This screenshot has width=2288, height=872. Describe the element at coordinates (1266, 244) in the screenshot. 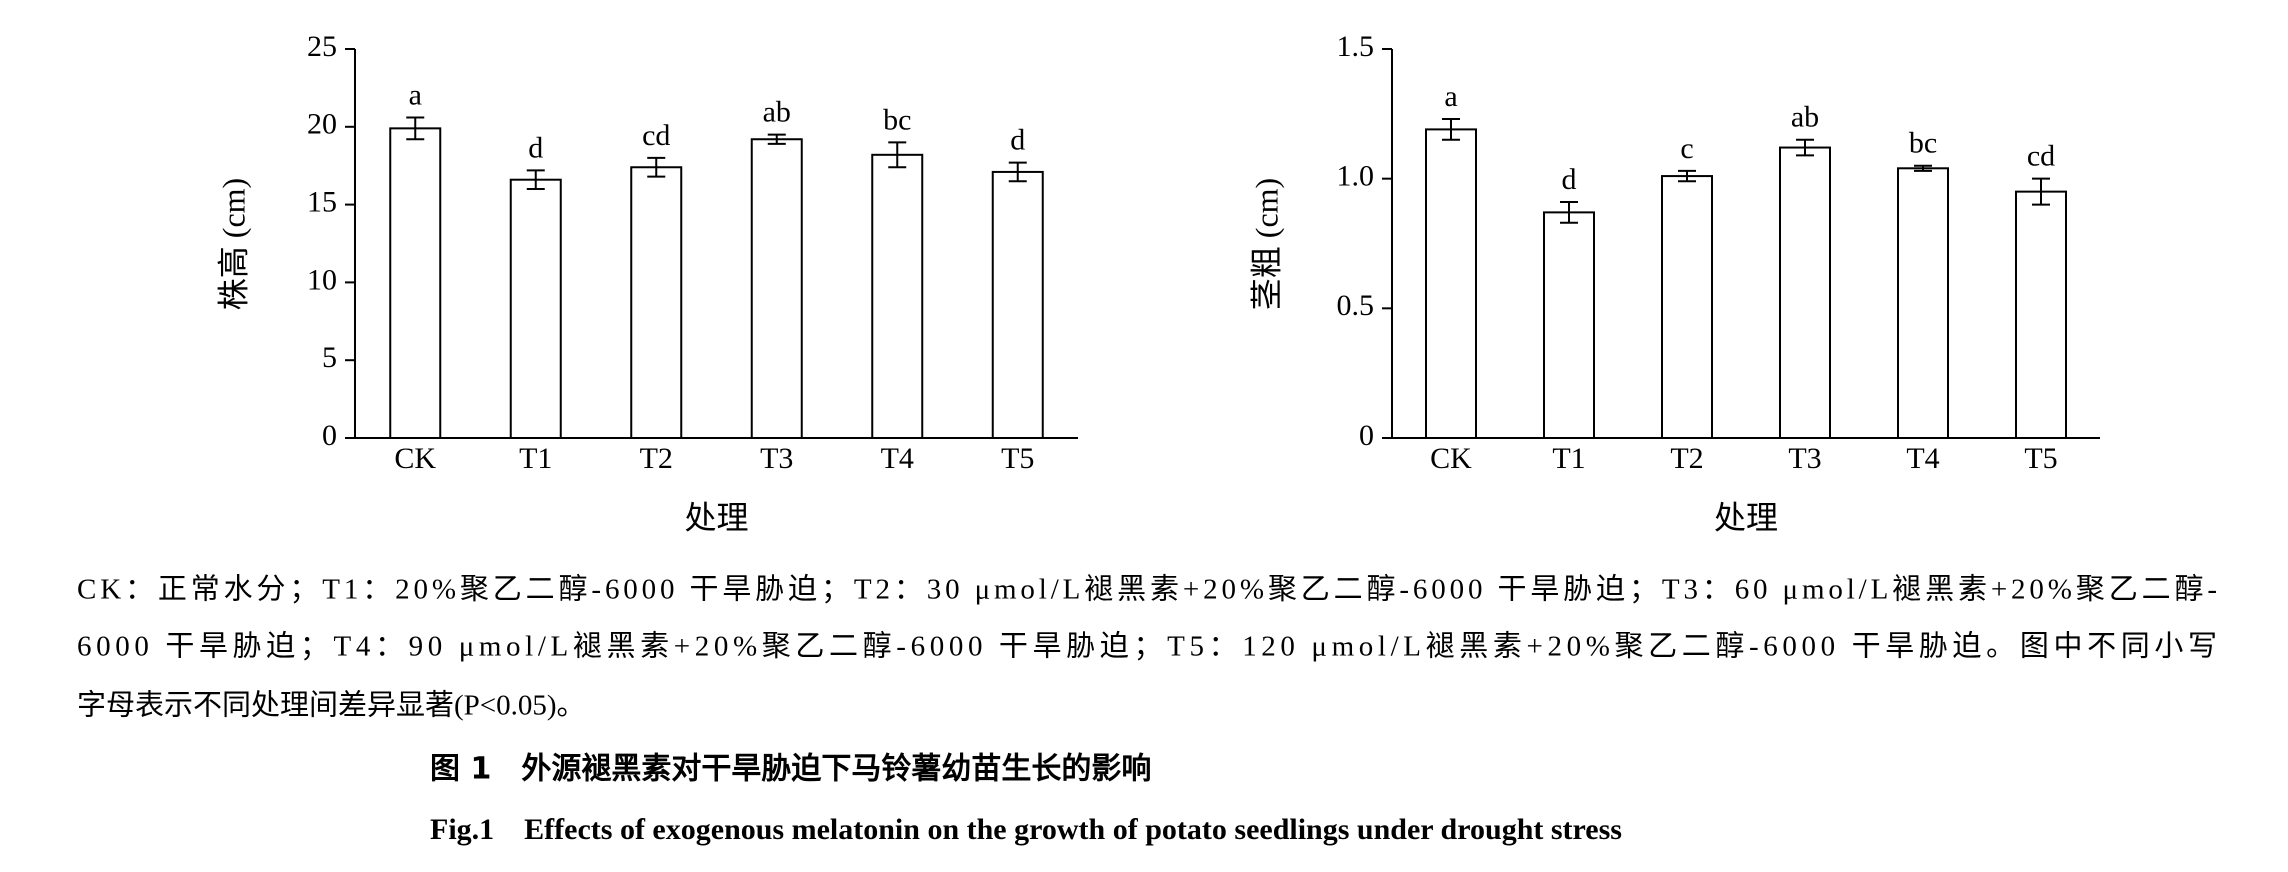

I see `y-axis-label: 茎粗 (cm)` at that location.